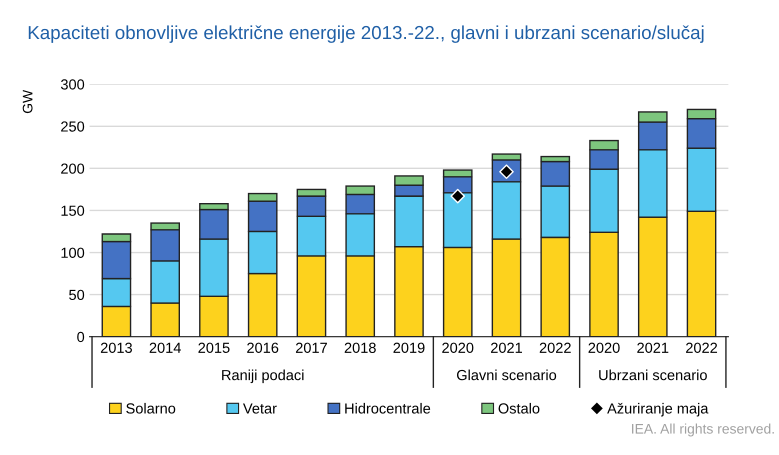  I want to click on y-tick-label: 300, so click(72, 84).